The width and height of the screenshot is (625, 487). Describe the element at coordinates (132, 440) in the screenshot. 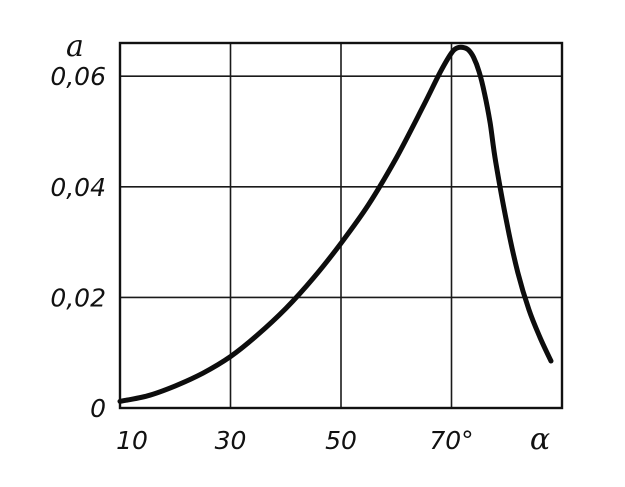

I see `x-tick-label: 10` at that location.